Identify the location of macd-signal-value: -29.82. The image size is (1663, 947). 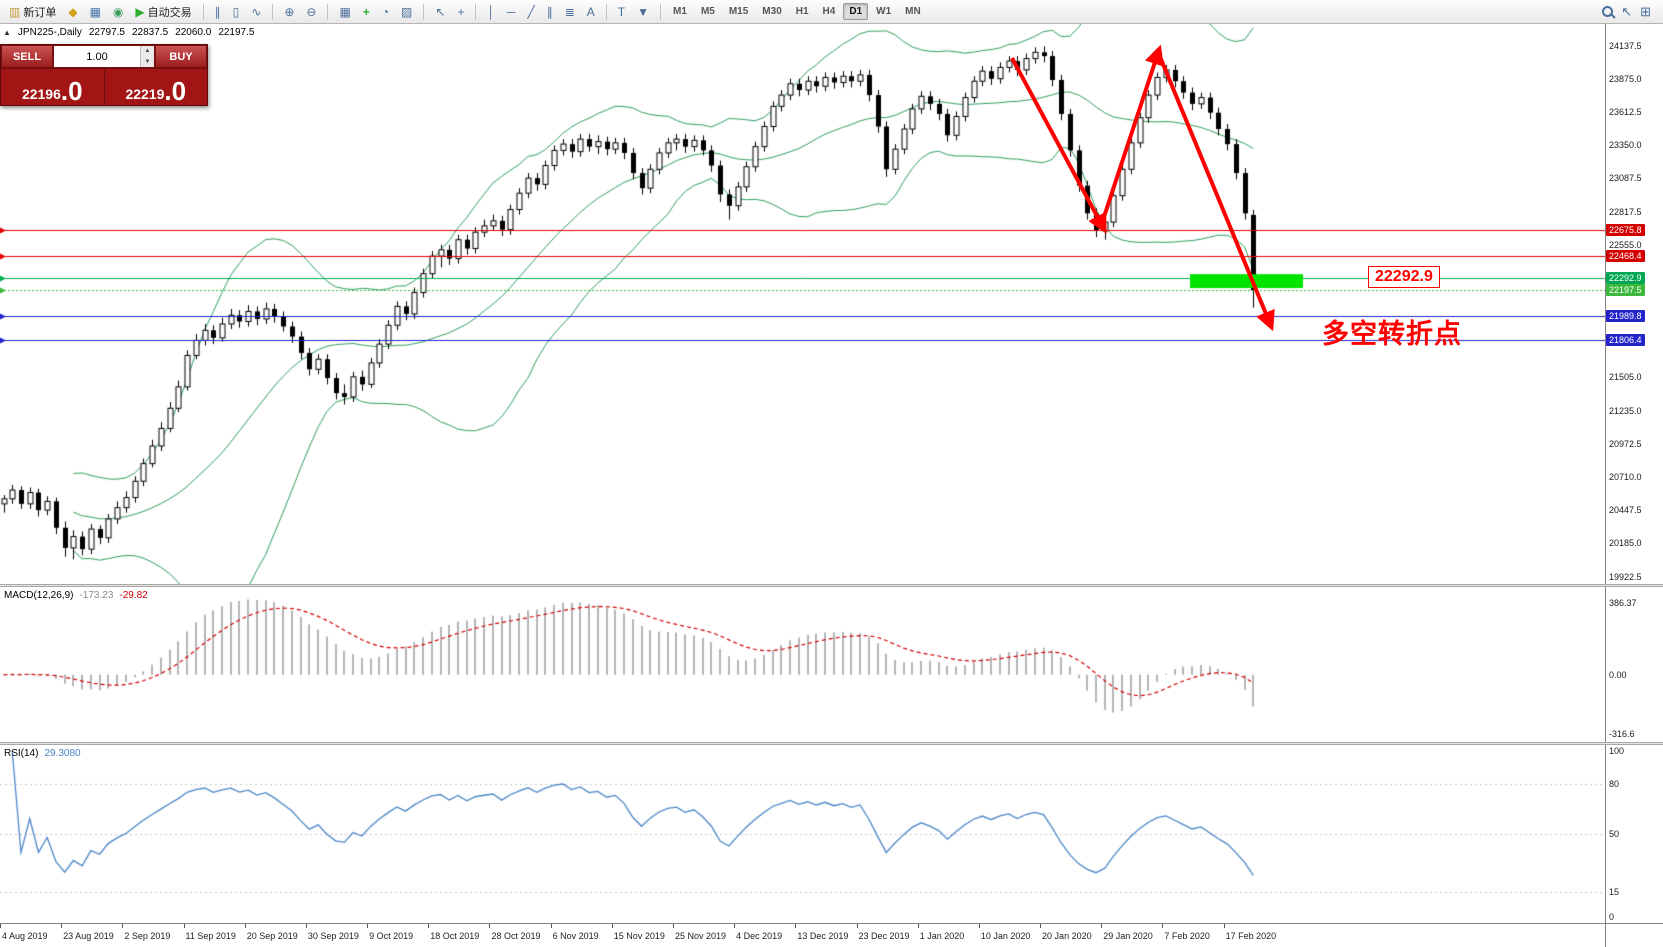
(133, 595).